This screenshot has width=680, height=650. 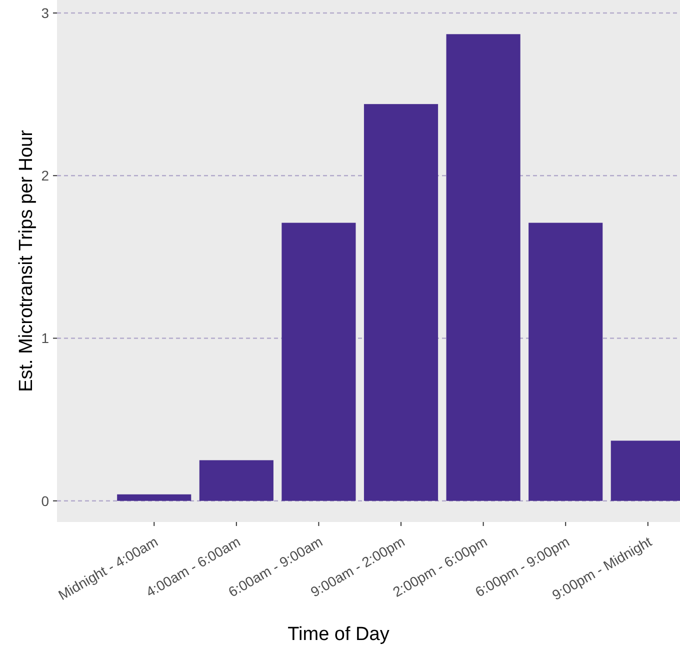 What do you see at coordinates (45, 500) in the screenshot?
I see `y-tick-label: 0` at bounding box center [45, 500].